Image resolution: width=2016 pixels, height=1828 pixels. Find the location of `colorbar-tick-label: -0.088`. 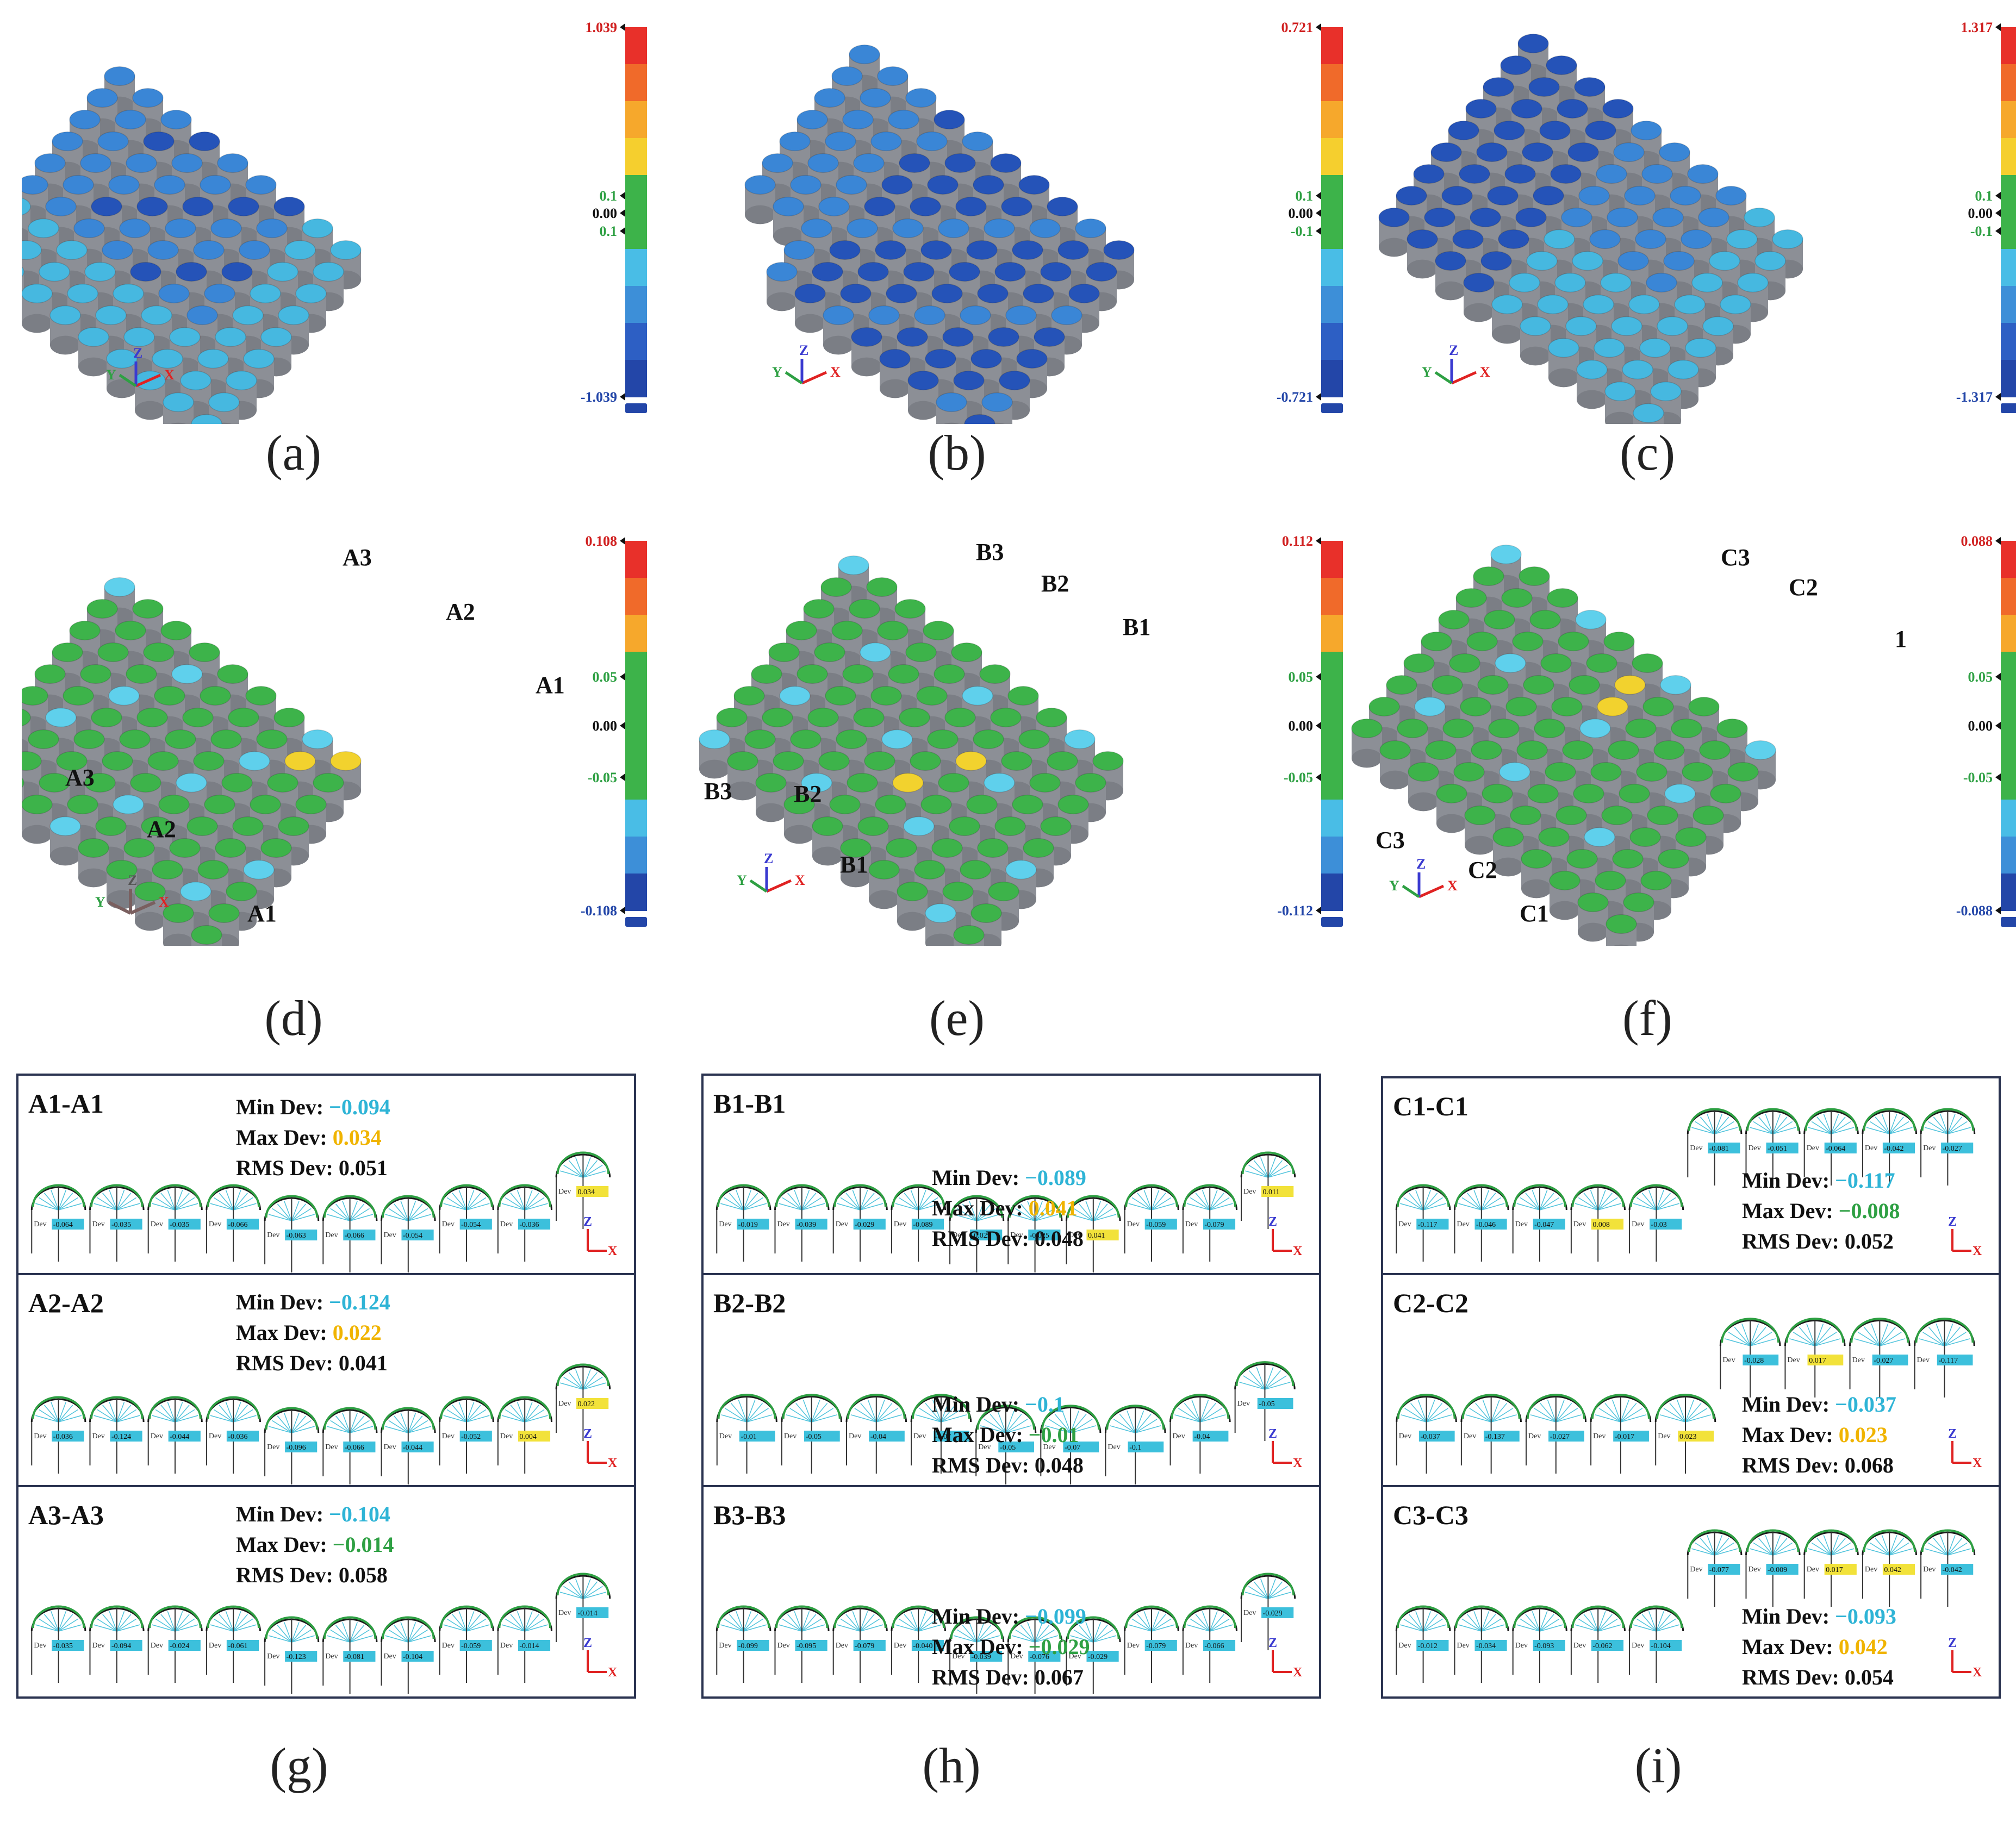

colorbar-tick-label: -0.088 is located at coordinates (1974, 911).